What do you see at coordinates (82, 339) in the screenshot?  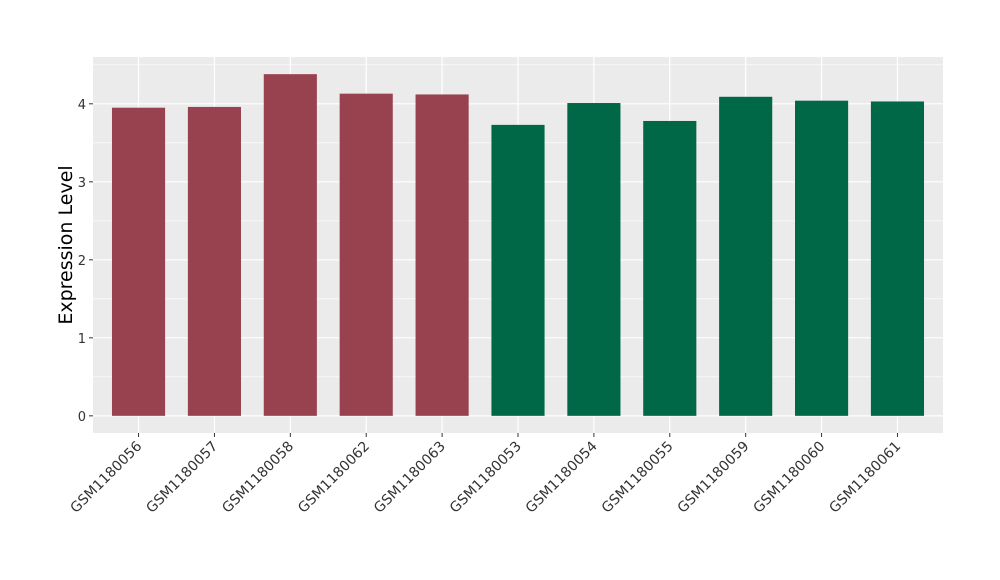 I see `y-tick-label: 1` at bounding box center [82, 339].